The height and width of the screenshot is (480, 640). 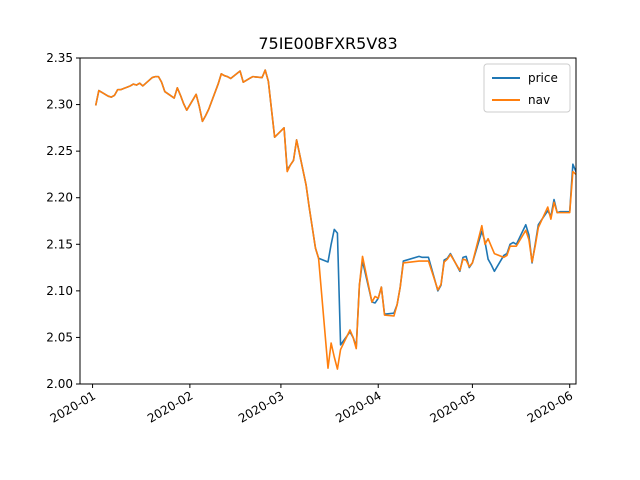 I want to click on y-tick-label: 2.10, so click(x=59, y=291).